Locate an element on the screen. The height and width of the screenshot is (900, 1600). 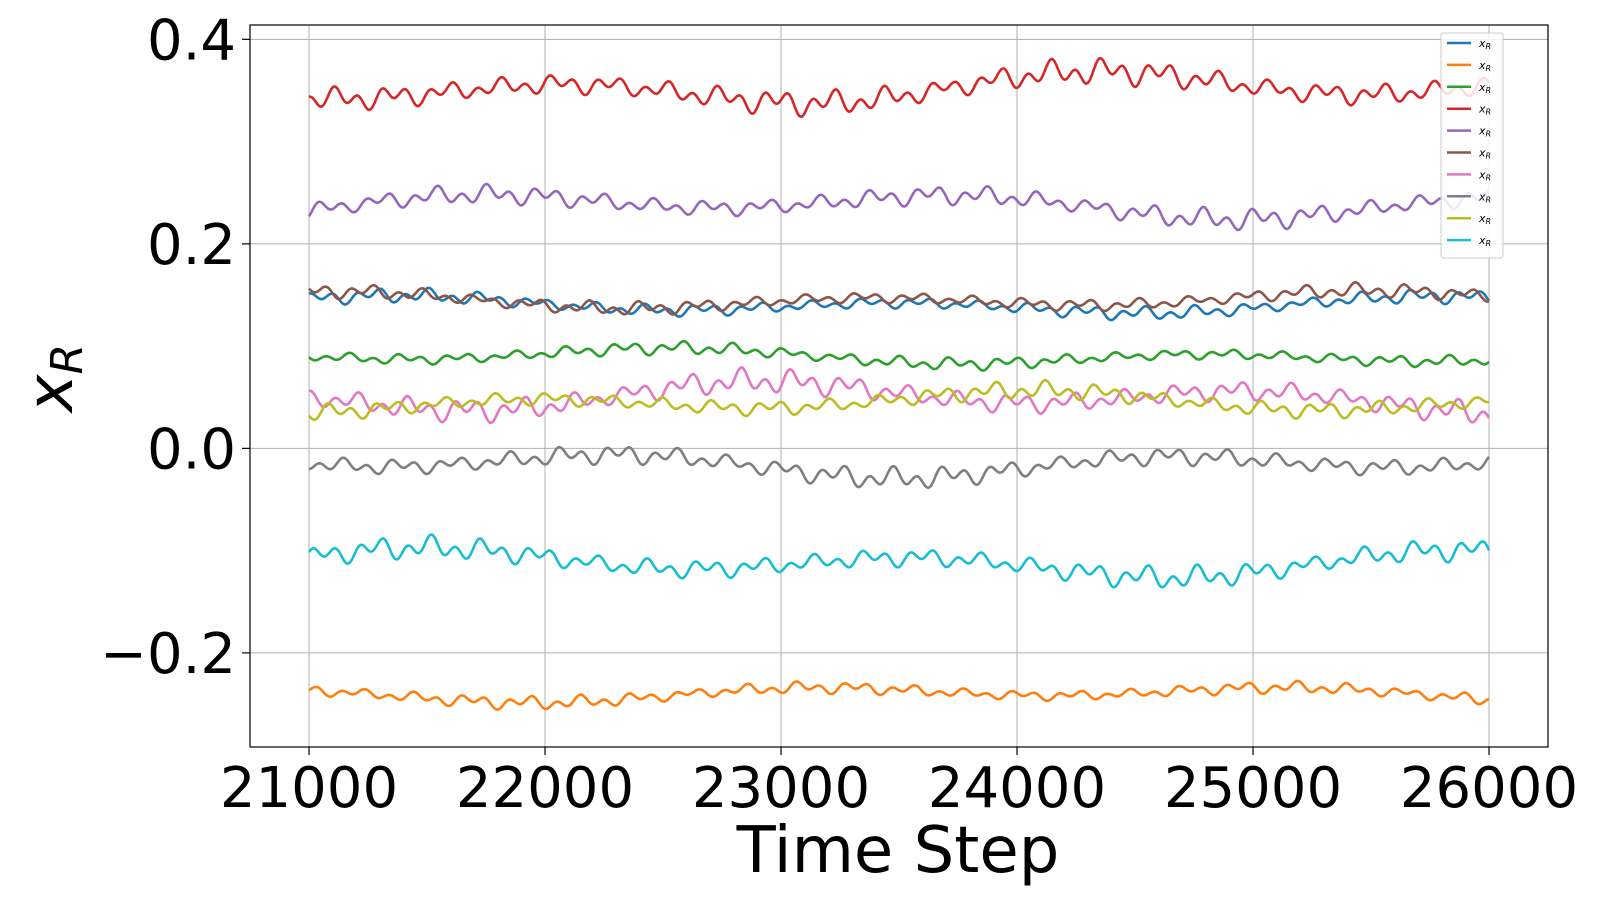
legend-label-0: xR is located at coordinates (1484, 44).